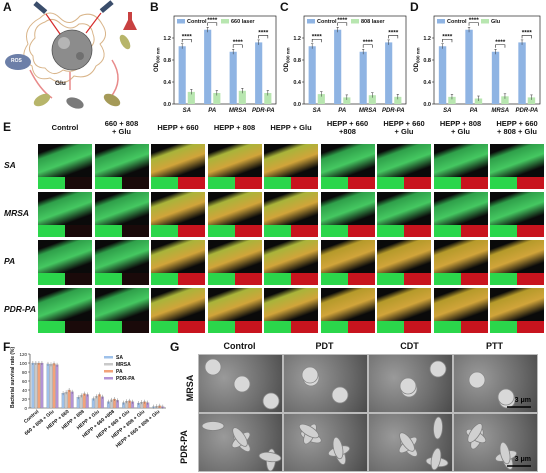 The width and height of the screenshot is (546, 473). What do you see at coordinates (197, 22) in the screenshot?
I see `legend-label: Control` at bounding box center [197, 22].